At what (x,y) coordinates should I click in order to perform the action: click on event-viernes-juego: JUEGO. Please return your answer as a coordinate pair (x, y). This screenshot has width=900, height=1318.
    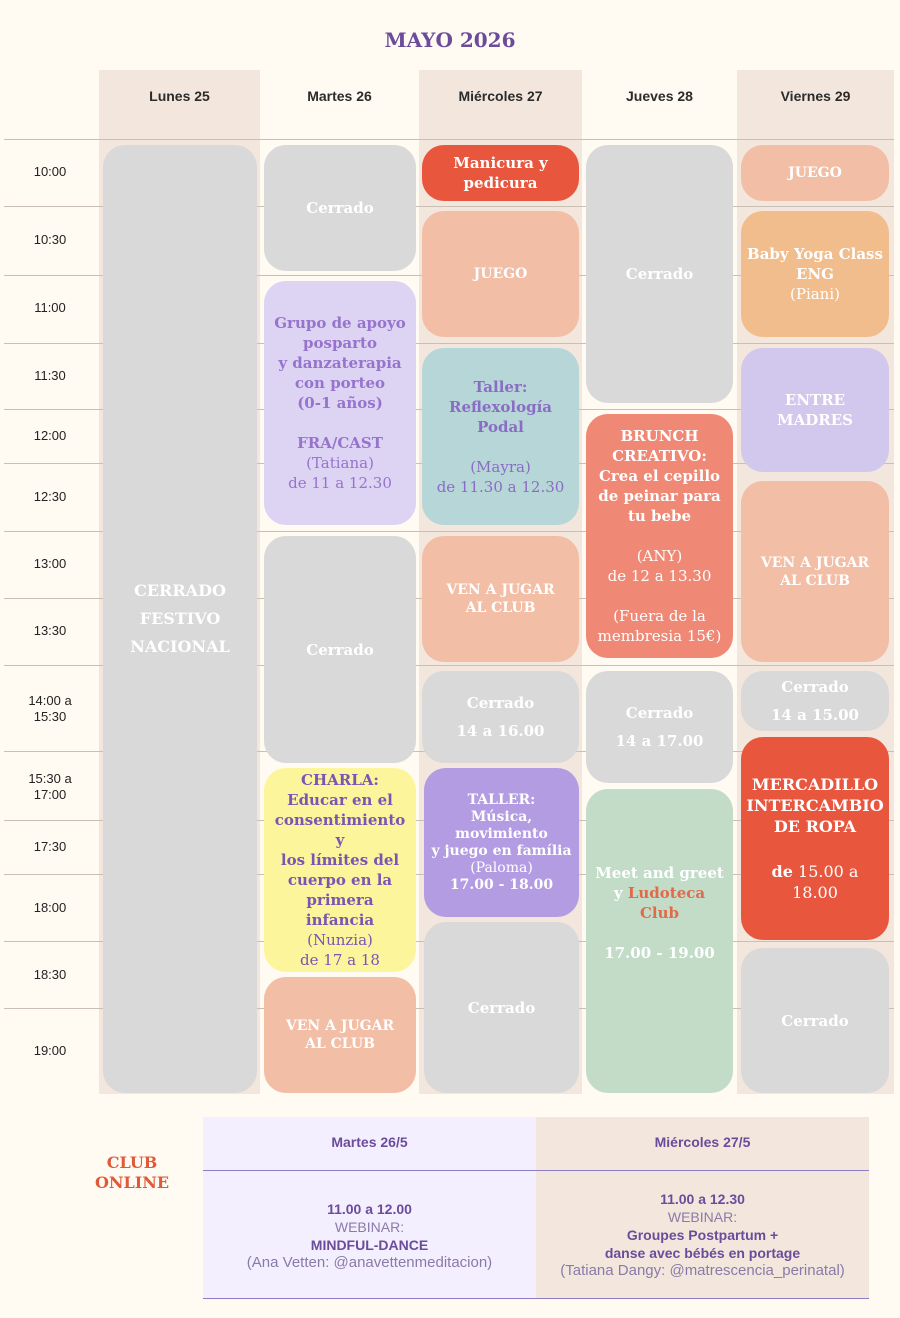
    Looking at the image, I should click on (815, 173).